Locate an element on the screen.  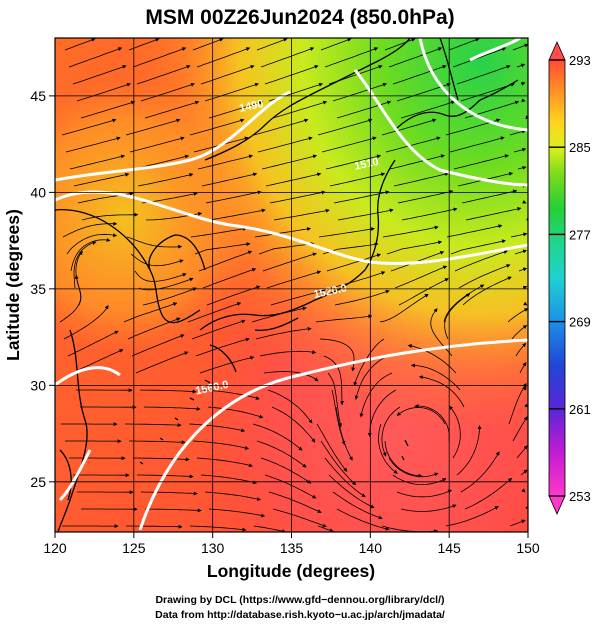
colorbar-label: 253 is located at coordinates (580, 496).